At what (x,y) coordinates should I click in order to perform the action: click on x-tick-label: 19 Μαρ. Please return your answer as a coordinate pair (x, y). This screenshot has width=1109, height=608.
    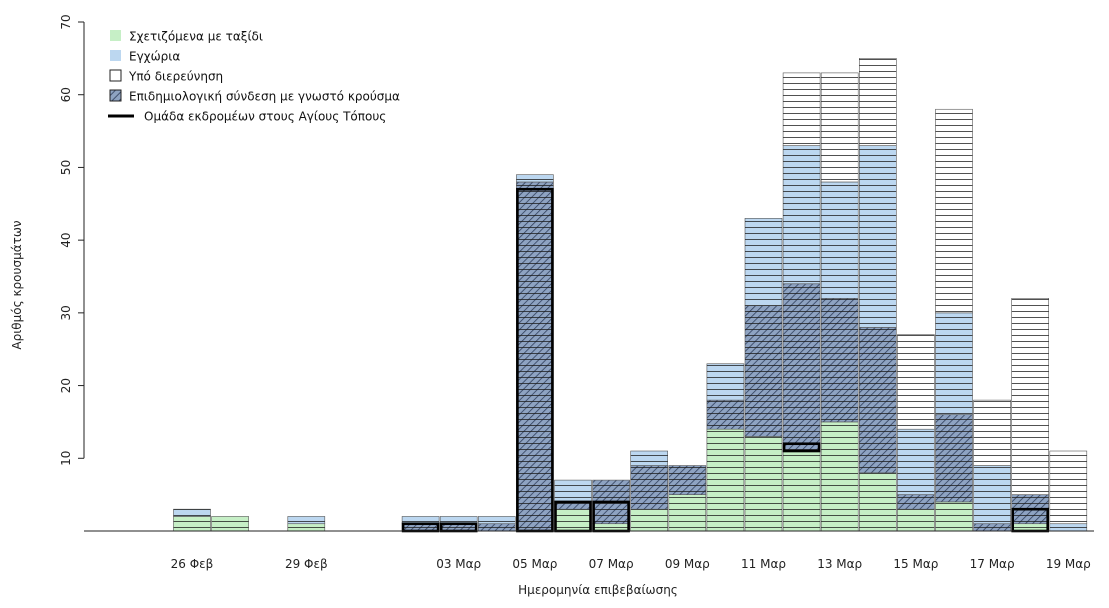
    Looking at the image, I should click on (1068, 564).